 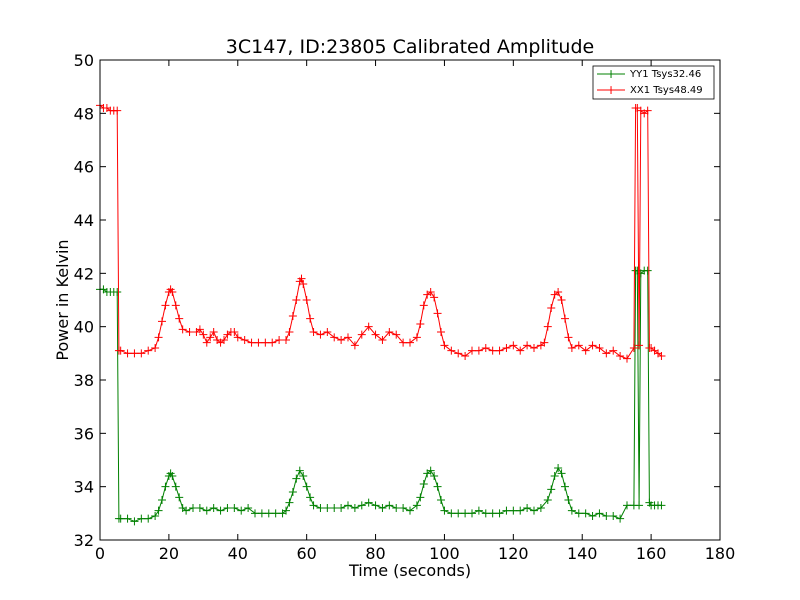 I want to click on legend: + YY1 Tsys32.46 + XX1 Tsys48.49, so click(x=653, y=82).